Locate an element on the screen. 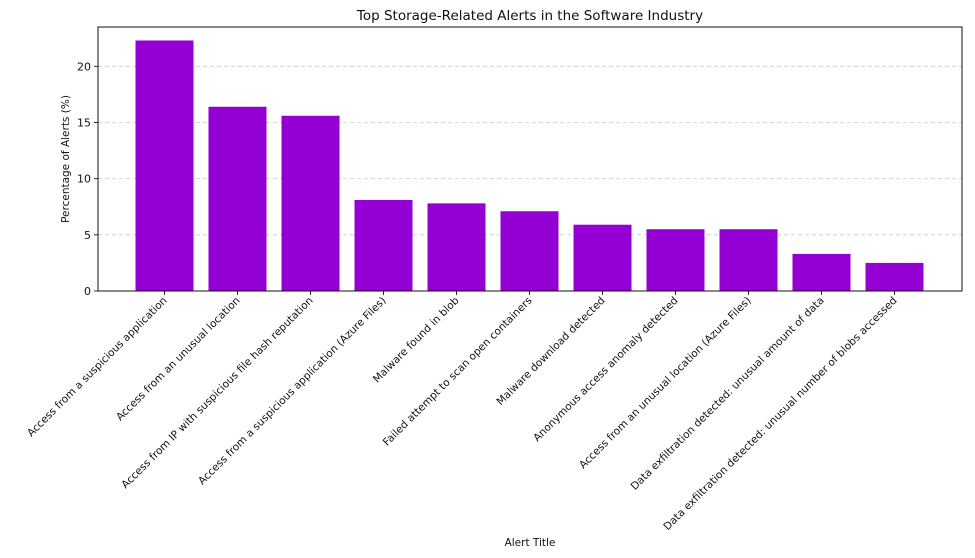 This screenshot has width=975, height=558. y-tick-label: 0 is located at coordinates (87, 291).